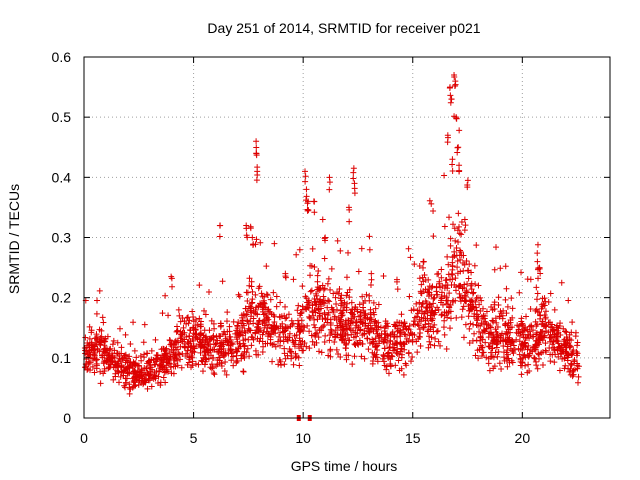 The height and width of the screenshot is (480, 640). I want to click on x-tick-label: 10, so click(303, 438).